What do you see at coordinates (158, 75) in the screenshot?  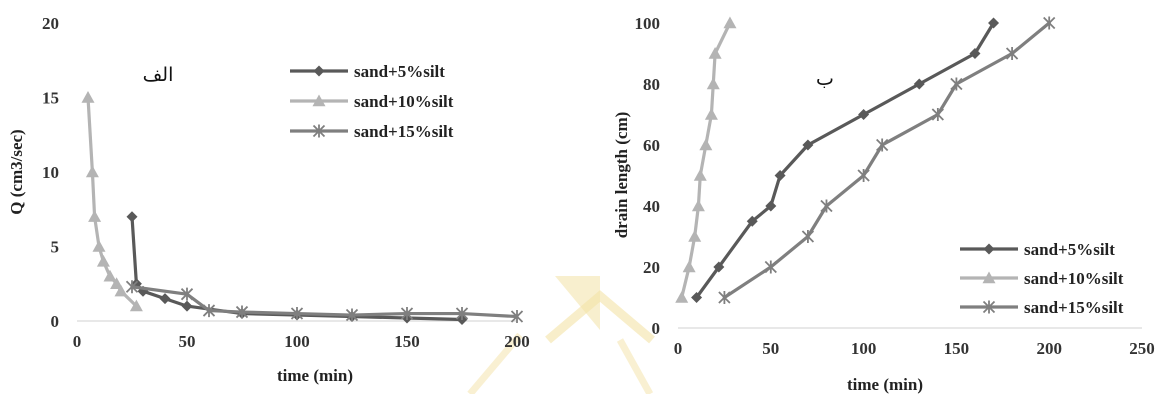 I see `panel-label: الف` at bounding box center [158, 75].